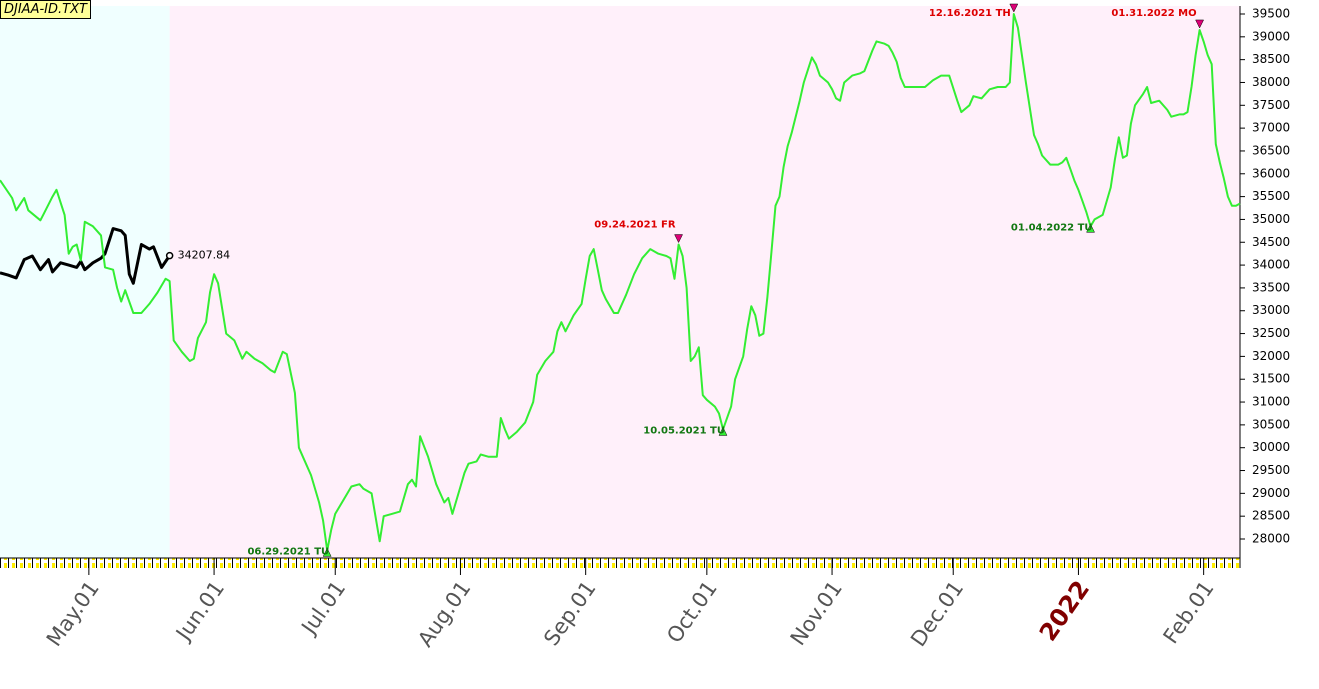 The image size is (1319, 689). Describe the element at coordinates (444, 614) in the screenshot. I see `x-tick-label: Aug.01` at that location.